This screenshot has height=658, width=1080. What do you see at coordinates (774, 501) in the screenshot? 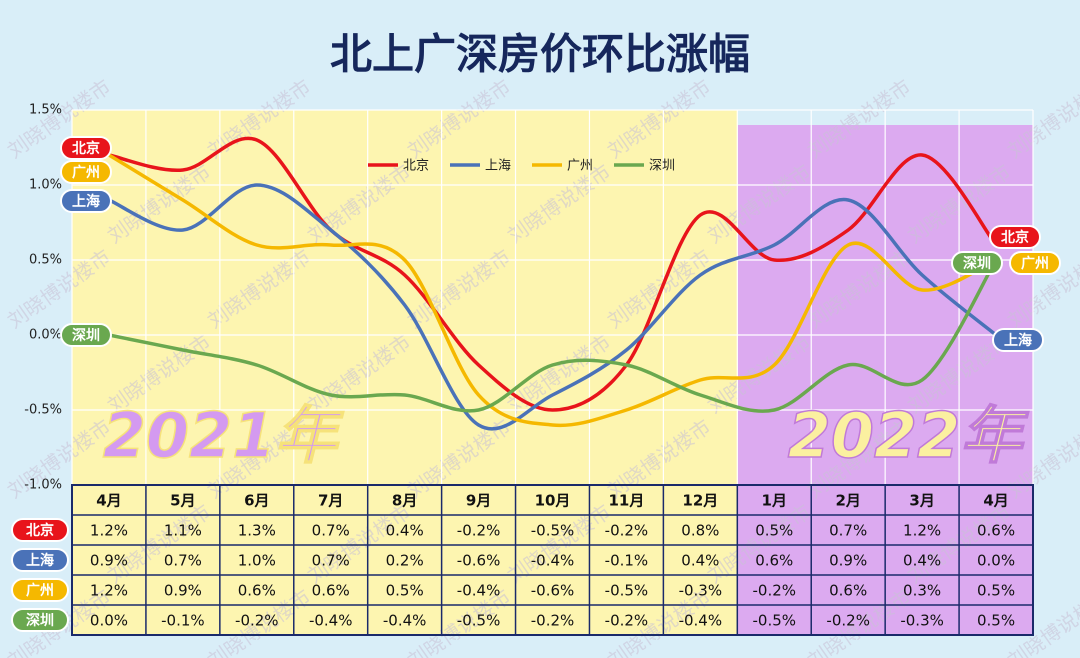
I see `x-tick-label: 1月` at bounding box center [774, 501].